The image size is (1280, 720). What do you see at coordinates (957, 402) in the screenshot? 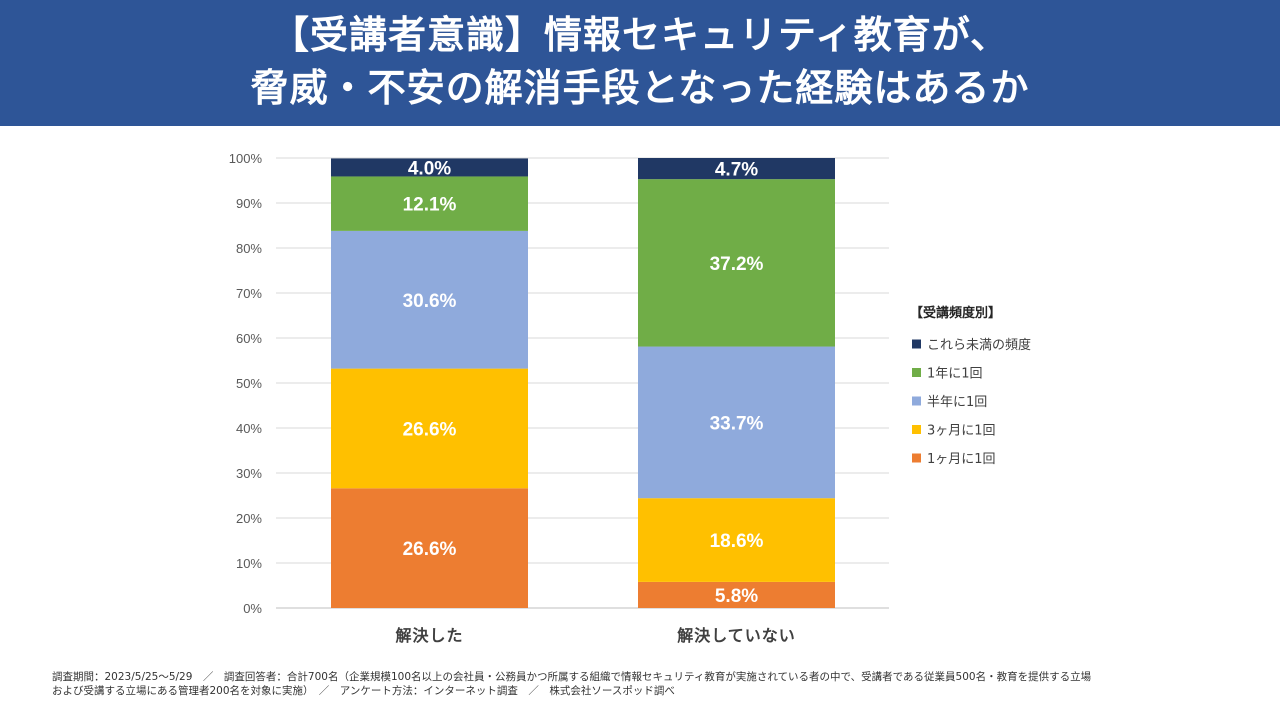
I see `legend-label: 半年に1回` at bounding box center [957, 402].